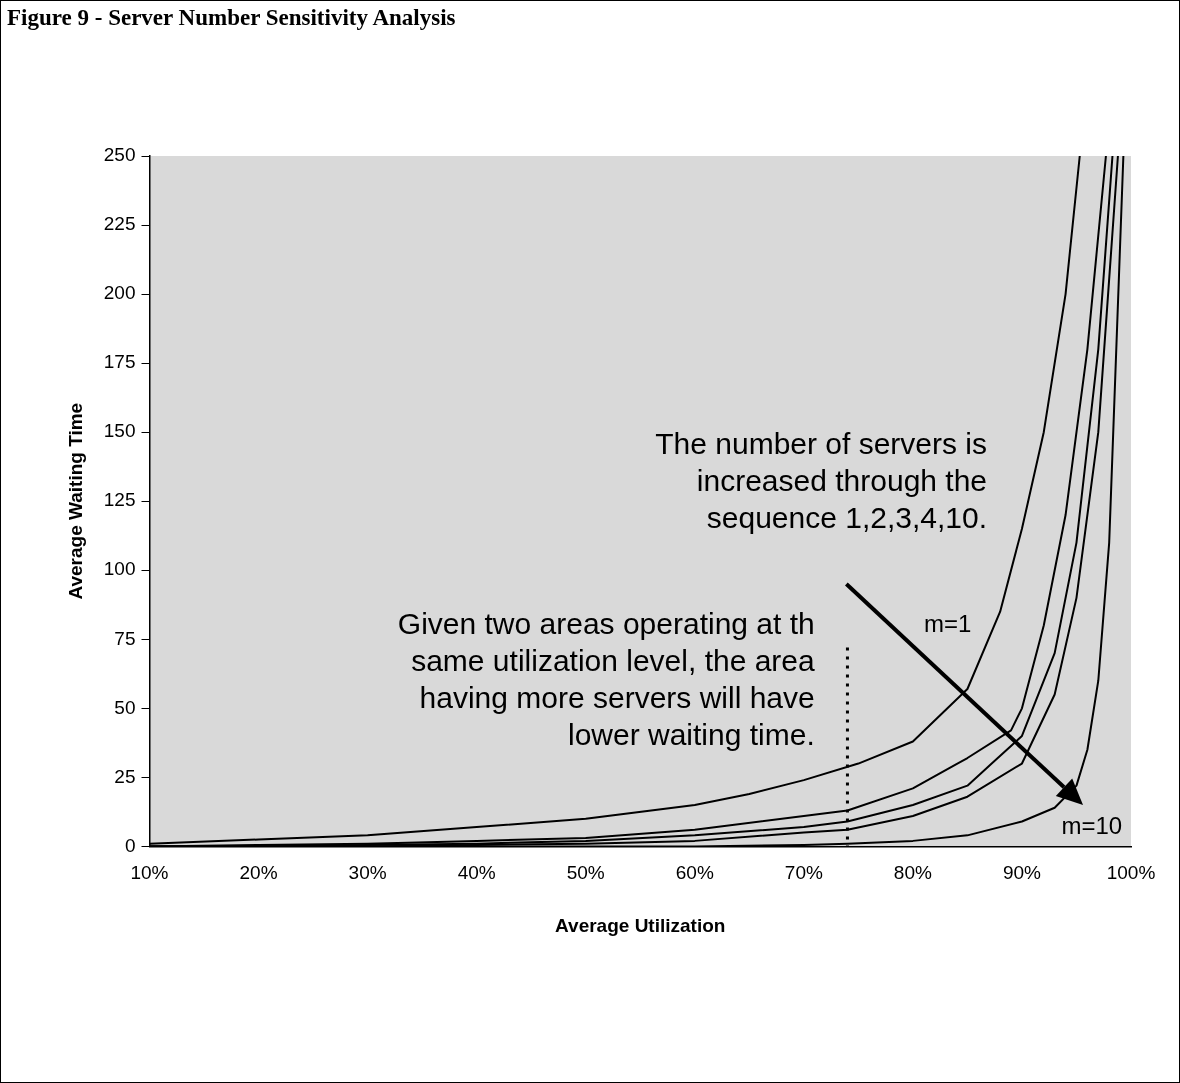 This screenshot has height=1083, width=1180. What do you see at coordinates (125, 776) in the screenshot?
I see `y-tick-label: 25` at bounding box center [125, 776].